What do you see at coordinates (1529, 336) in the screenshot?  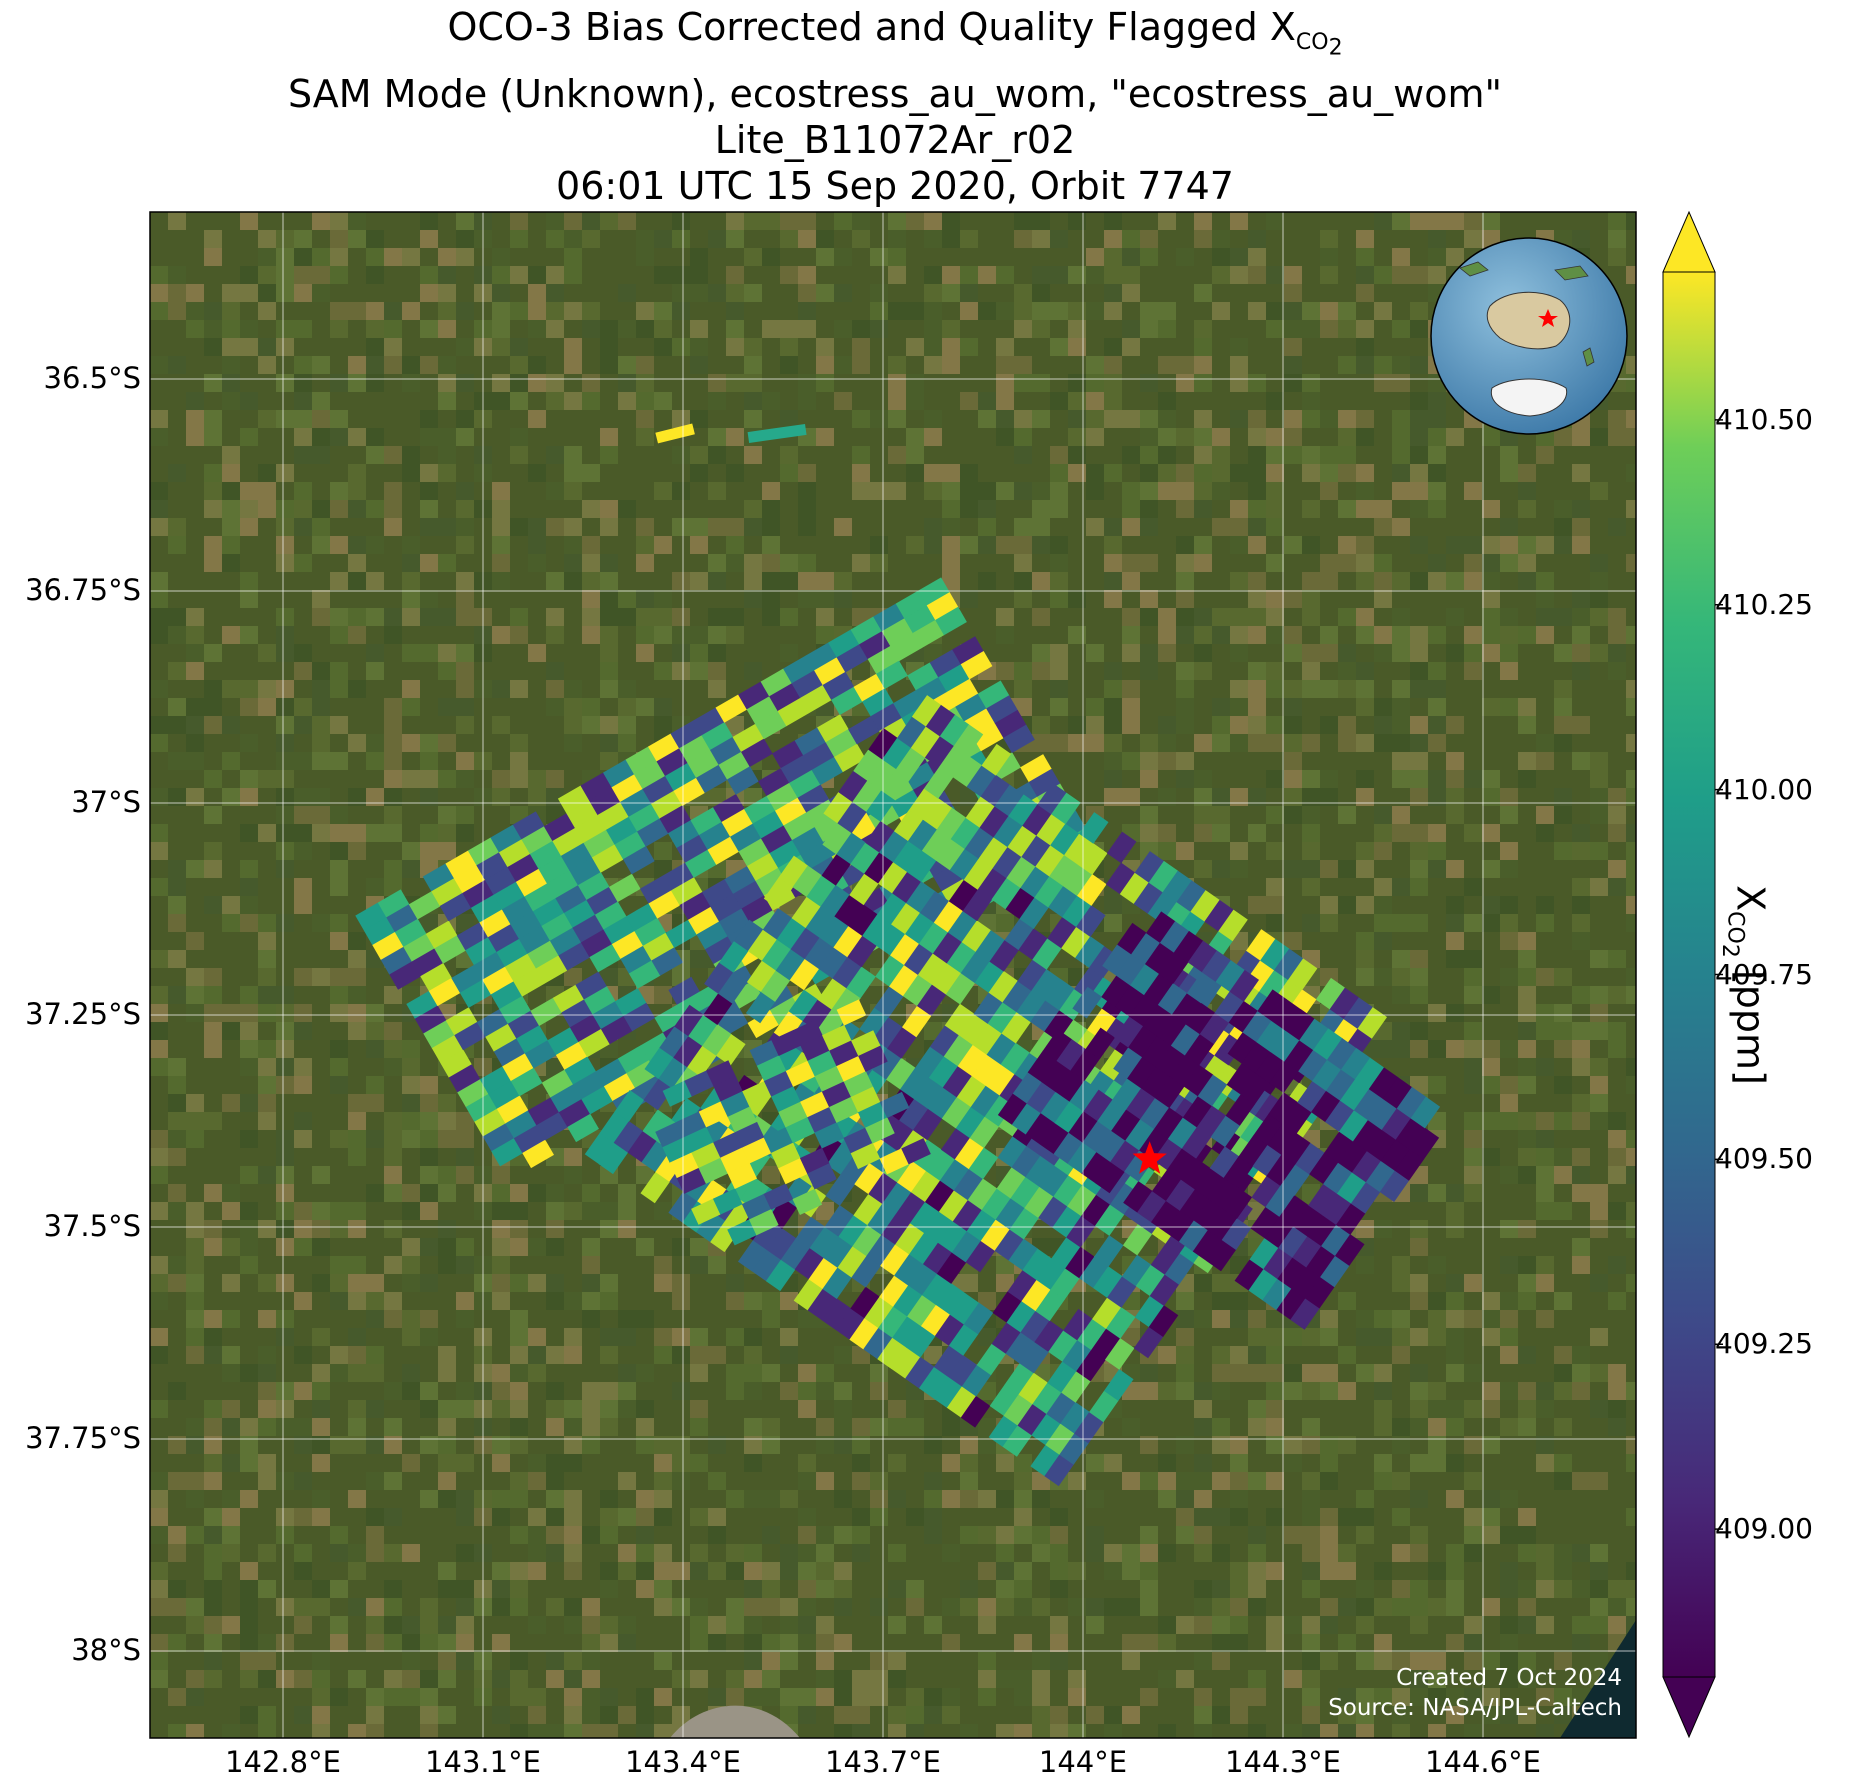 I see `inset-globe` at bounding box center [1529, 336].